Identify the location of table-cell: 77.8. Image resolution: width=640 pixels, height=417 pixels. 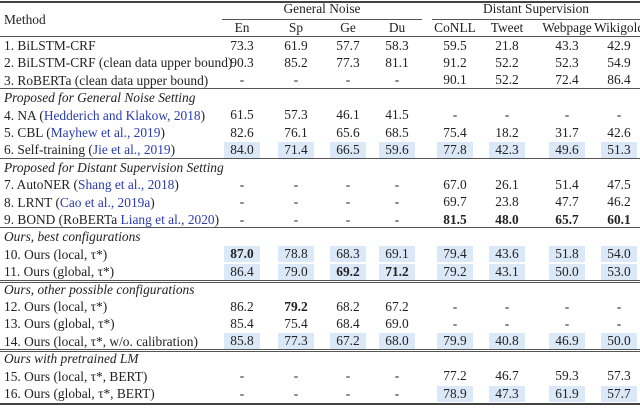
(455, 149).